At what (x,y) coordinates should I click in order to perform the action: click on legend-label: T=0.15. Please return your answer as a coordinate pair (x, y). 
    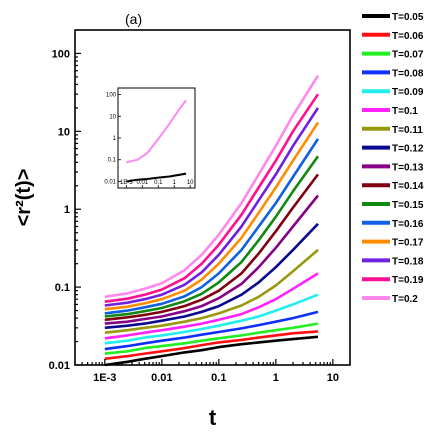
    Looking at the image, I should click on (408, 205).